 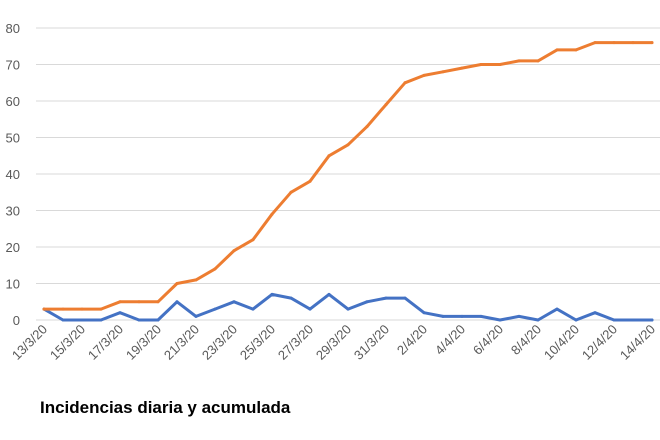 I want to click on y-tick-label: 0, so click(x=16, y=320).